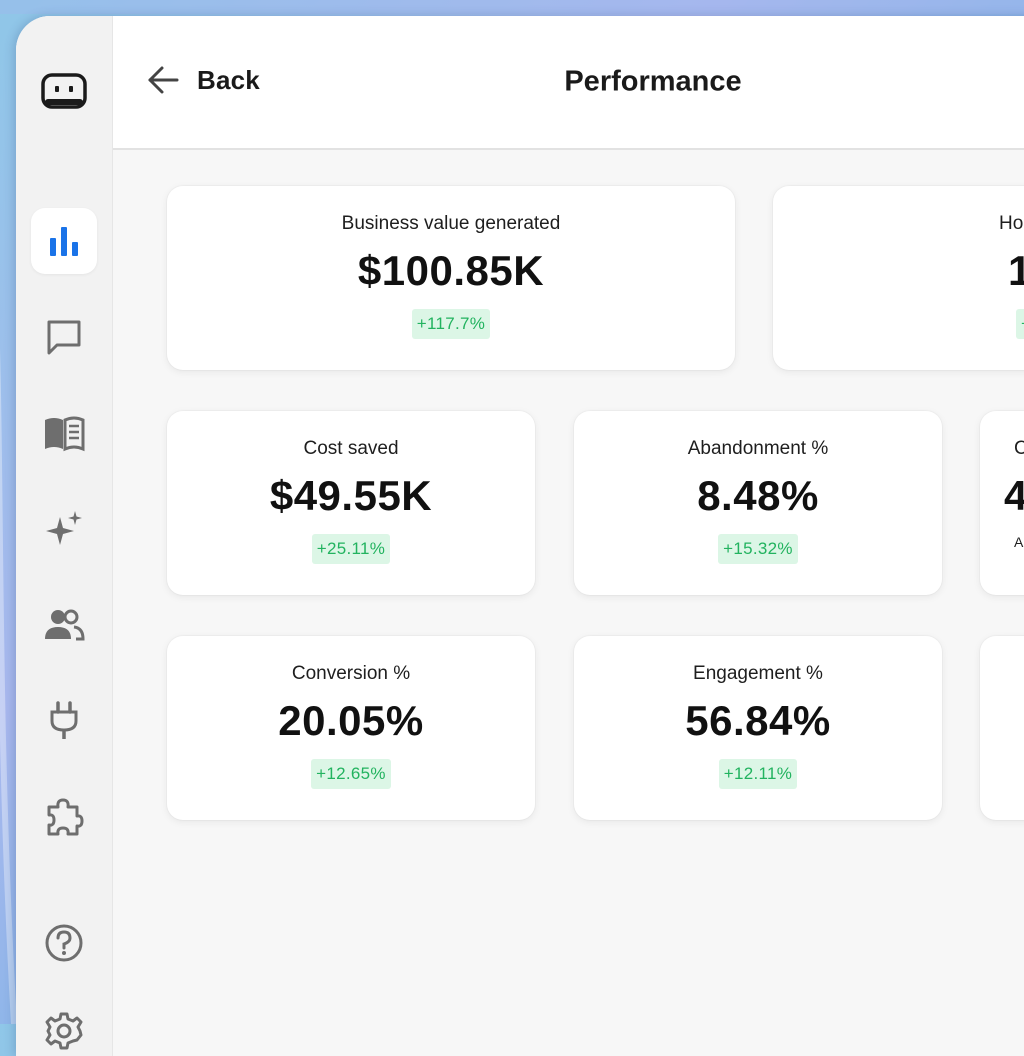 Image resolution: width=1024 pixels, height=1056 pixels. I want to click on sidebar-item-integrations, so click(64, 721).